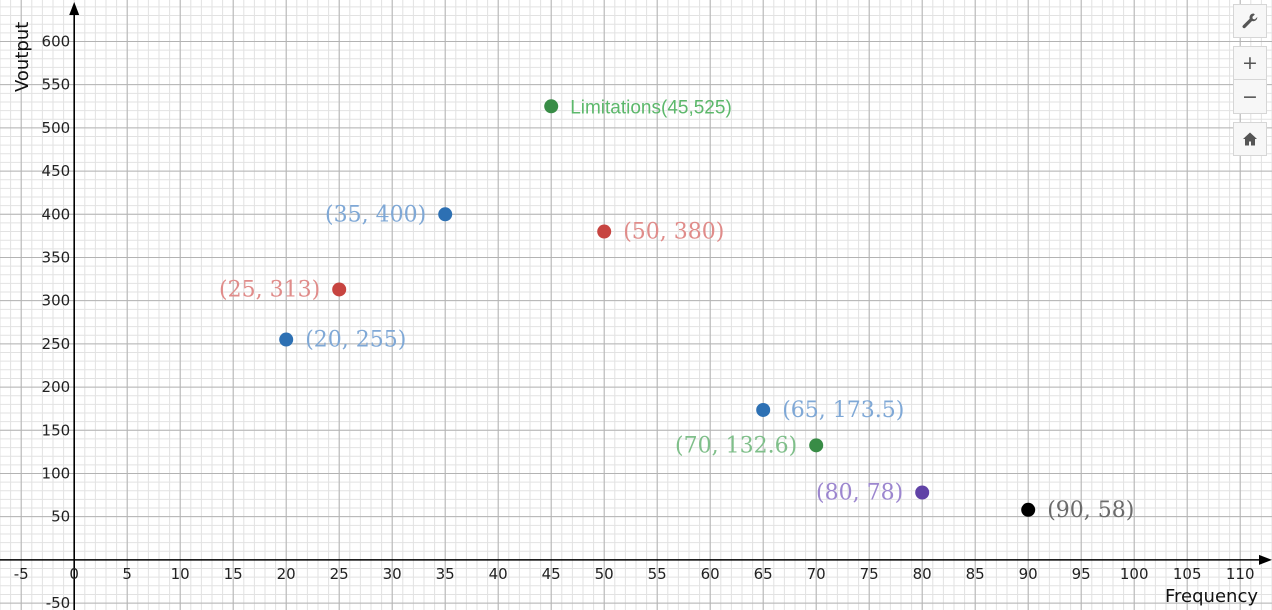  I want to click on tick-label: 20, so click(286, 574).